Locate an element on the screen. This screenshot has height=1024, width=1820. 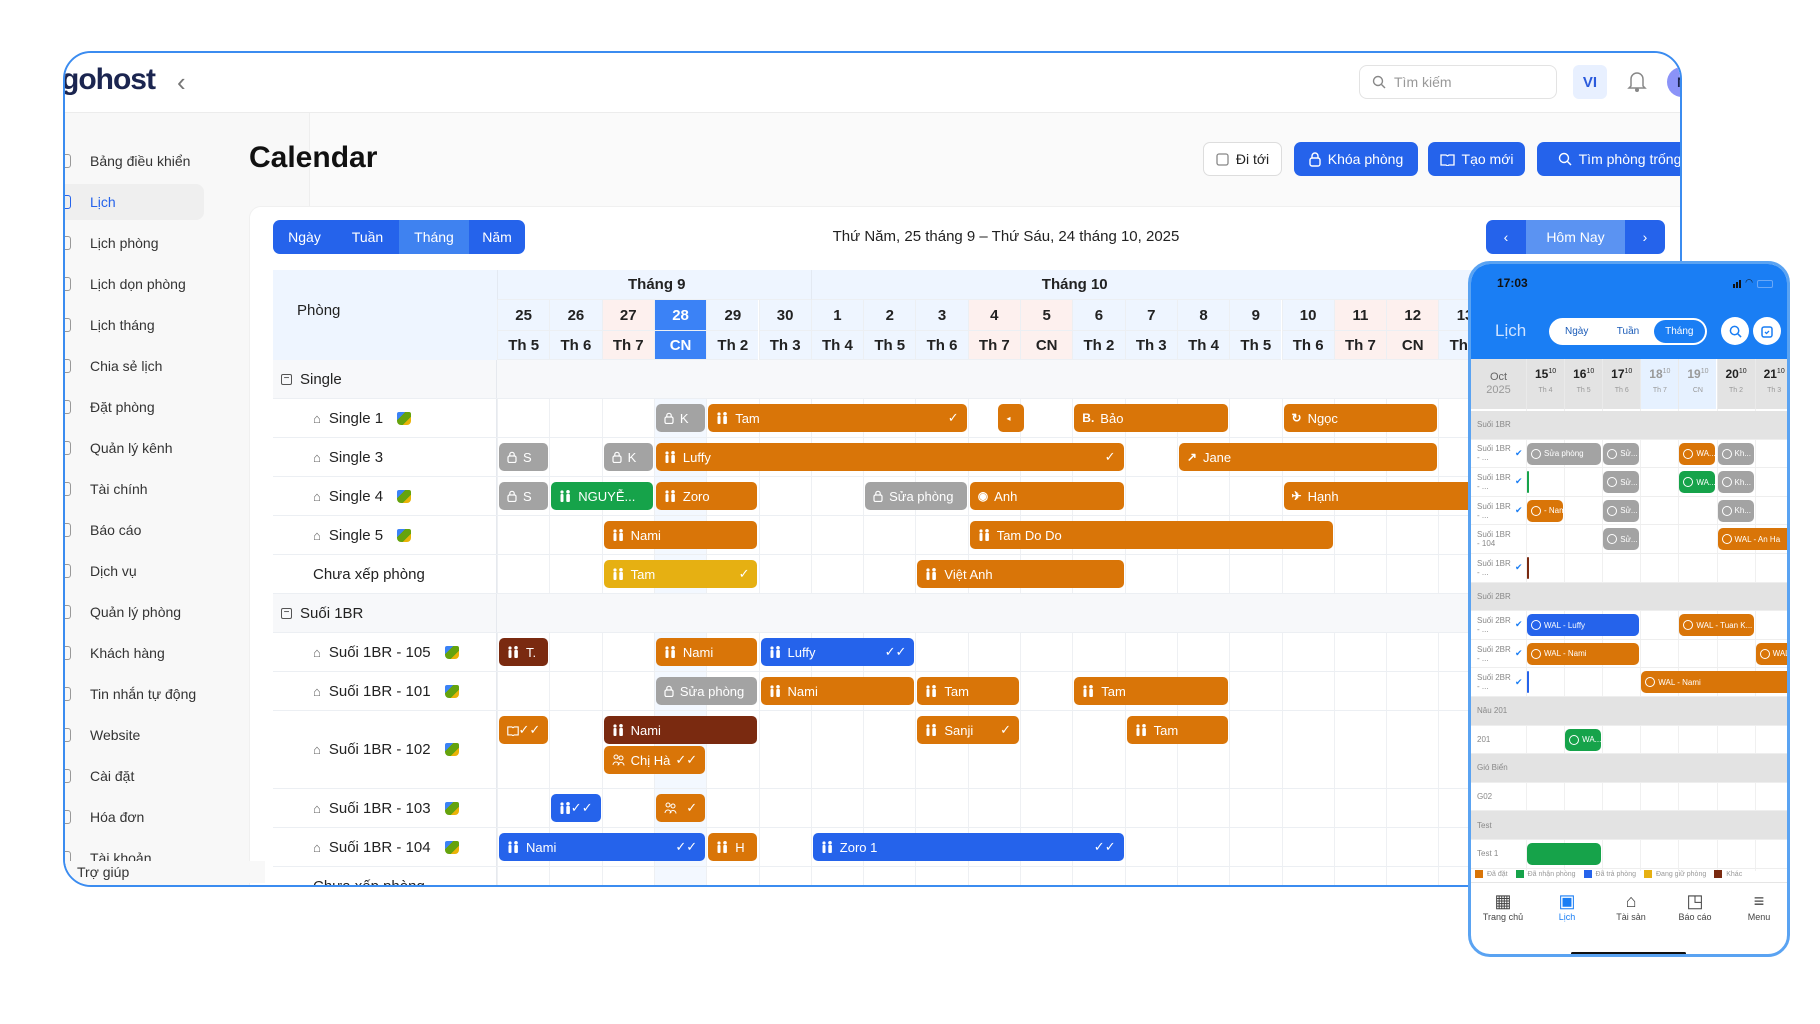
day-number: 10 is located at coordinates (1307, 315).